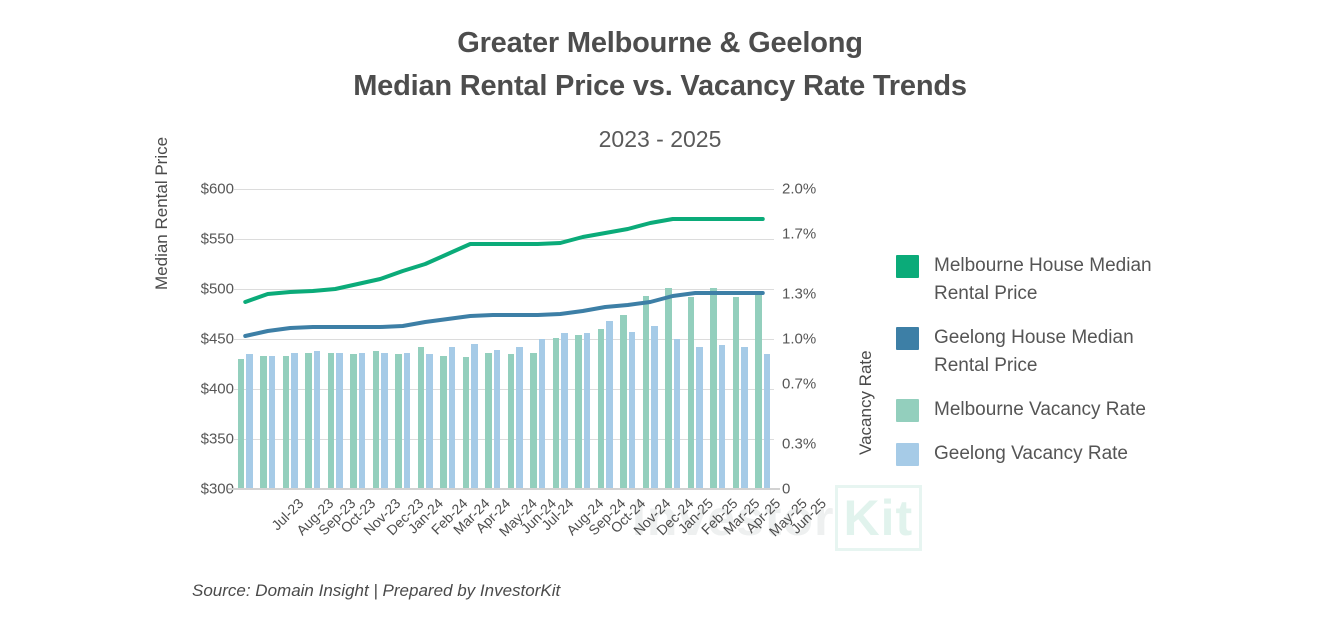  I want to click on y-axis-left-tick-label: $350, so click(217, 439).